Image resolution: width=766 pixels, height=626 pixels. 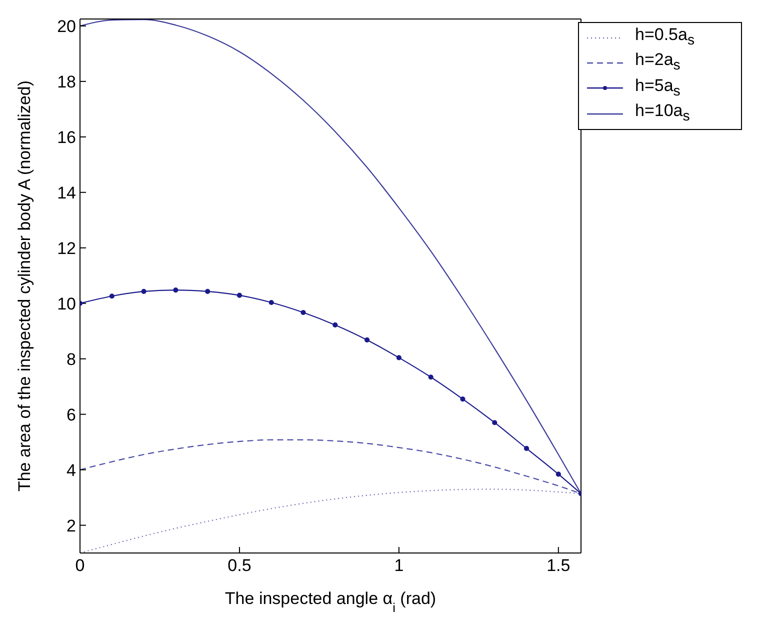 I want to click on y-tick-label: 8, so click(x=71, y=359).